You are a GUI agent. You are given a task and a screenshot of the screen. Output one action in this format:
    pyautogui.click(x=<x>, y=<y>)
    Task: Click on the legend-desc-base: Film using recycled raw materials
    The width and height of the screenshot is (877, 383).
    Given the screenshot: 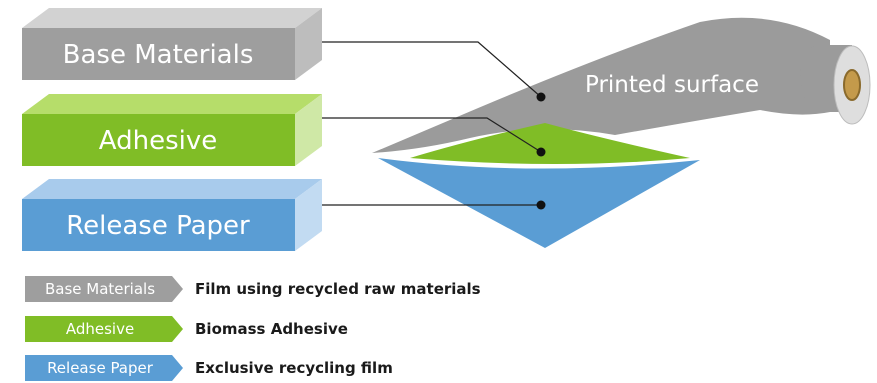 What is the action you would take?
    pyautogui.click(x=338, y=289)
    